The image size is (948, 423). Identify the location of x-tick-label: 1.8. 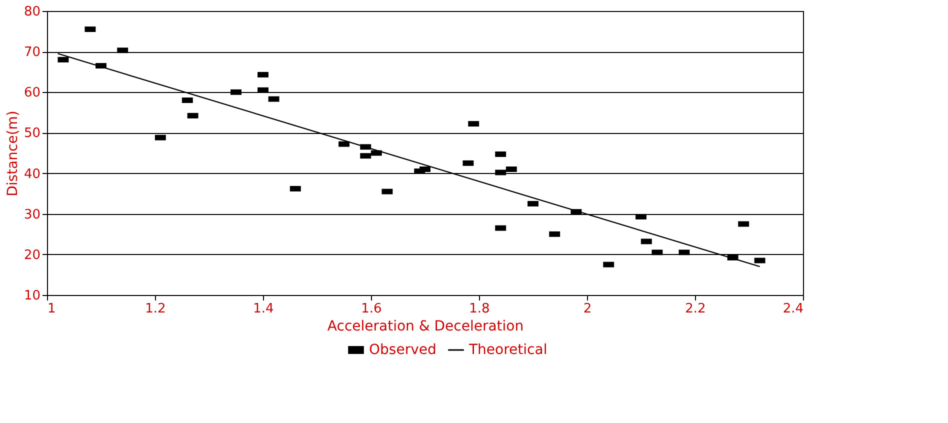
(479, 309).